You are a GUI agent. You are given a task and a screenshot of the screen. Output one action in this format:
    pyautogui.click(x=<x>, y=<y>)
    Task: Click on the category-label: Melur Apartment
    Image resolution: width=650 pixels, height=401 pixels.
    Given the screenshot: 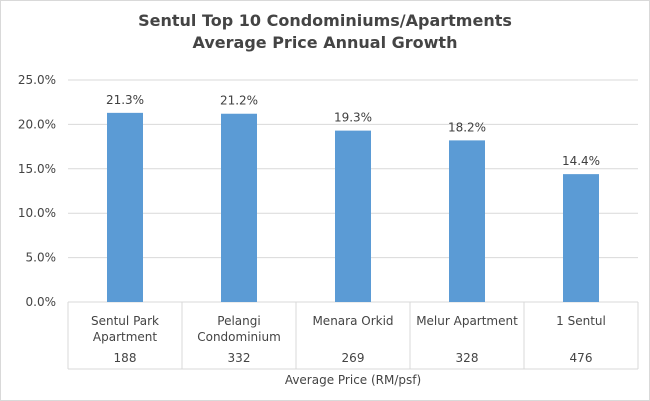 What is the action you would take?
    pyautogui.click(x=467, y=321)
    